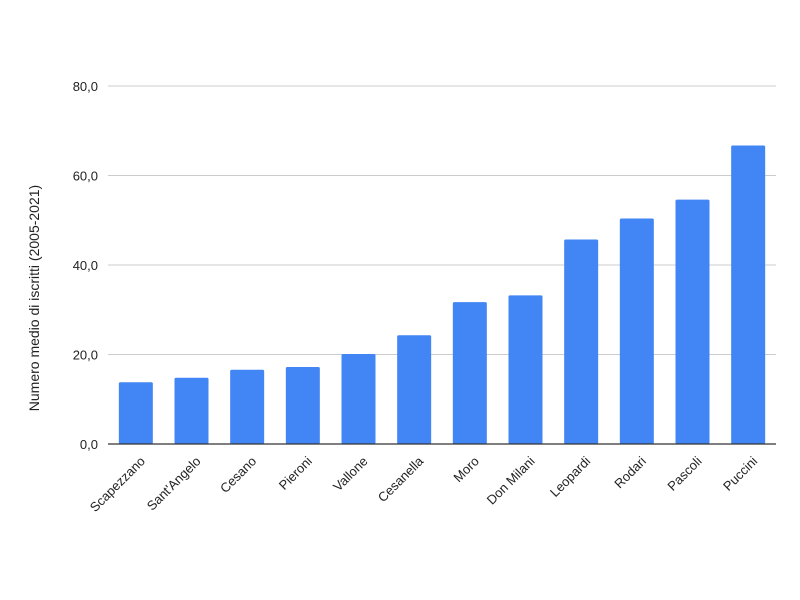 The image size is (800, 600). What do you see at coordinates (401, 479) in the screenshot?
I see `x-tick-label: Cesanella` at bounding box center [401, 479].